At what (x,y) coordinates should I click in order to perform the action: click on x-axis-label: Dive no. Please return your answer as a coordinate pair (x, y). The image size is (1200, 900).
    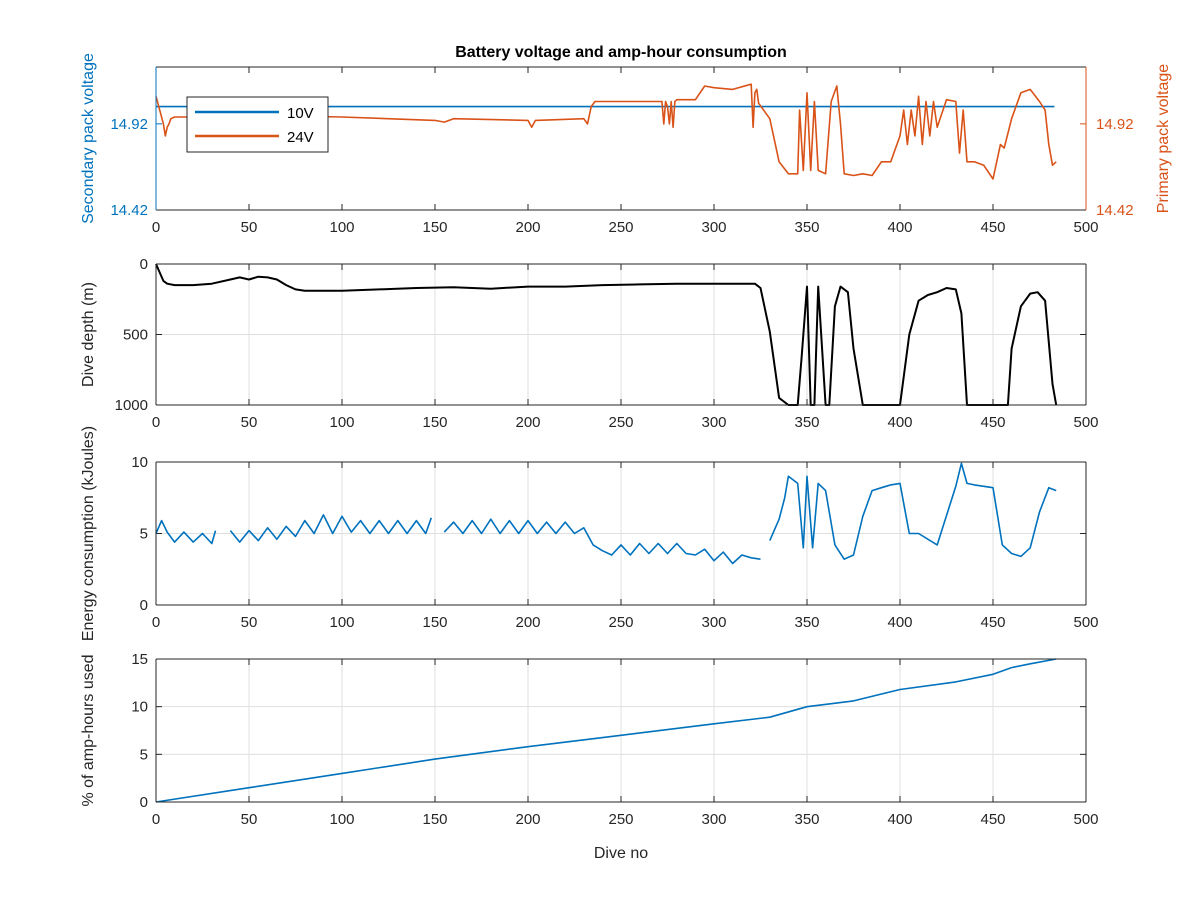
    Looking at the image, I should click on (621, 853).